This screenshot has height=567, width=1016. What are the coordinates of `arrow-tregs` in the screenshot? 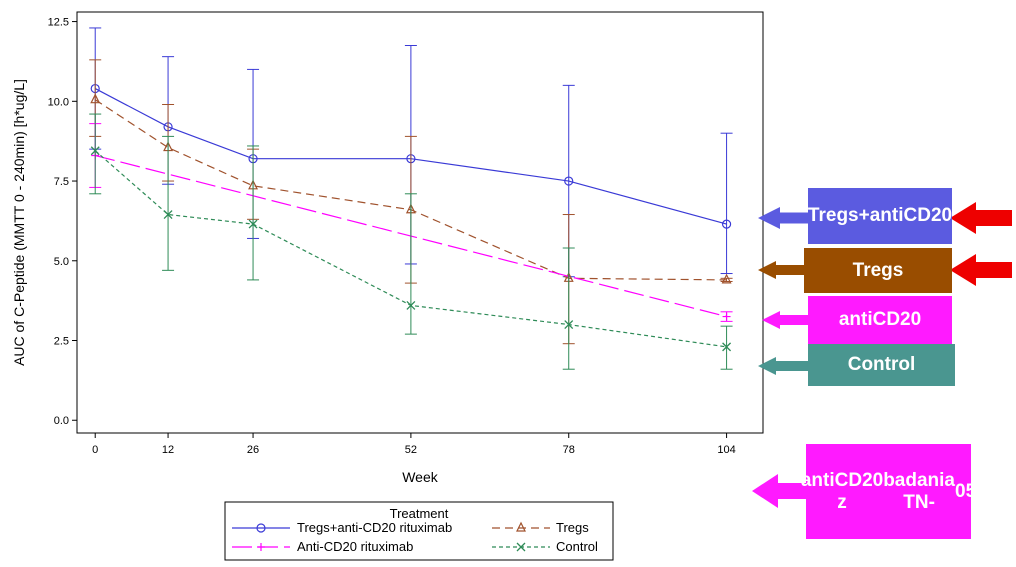 It's located at (782, 270).